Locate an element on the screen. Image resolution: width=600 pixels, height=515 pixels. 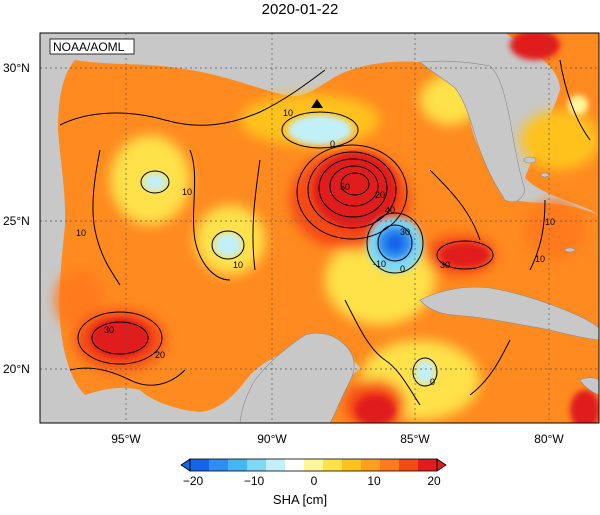
contour-label: 40 is located at coordinates (390, 210).